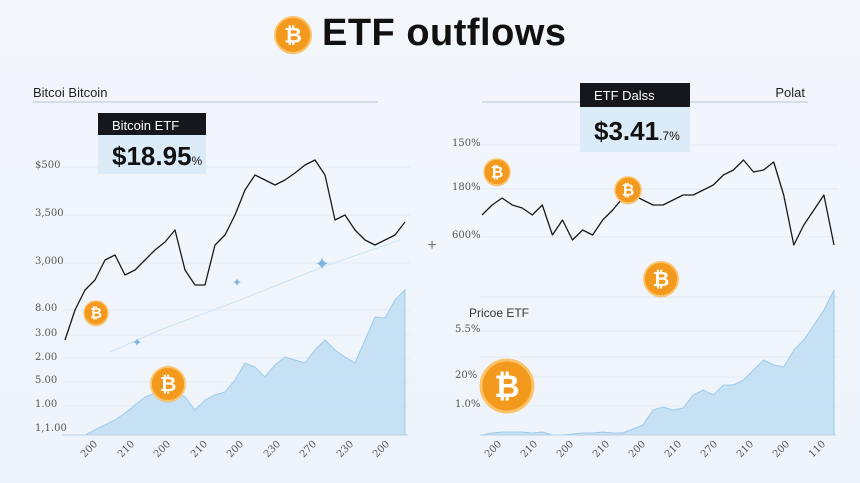 This screenshot has width=860, height=483. Describe the element at coordinates (70, 92) in the screenshot. I see `left-panel-header: Bitcoi Bitcoin` at that location.